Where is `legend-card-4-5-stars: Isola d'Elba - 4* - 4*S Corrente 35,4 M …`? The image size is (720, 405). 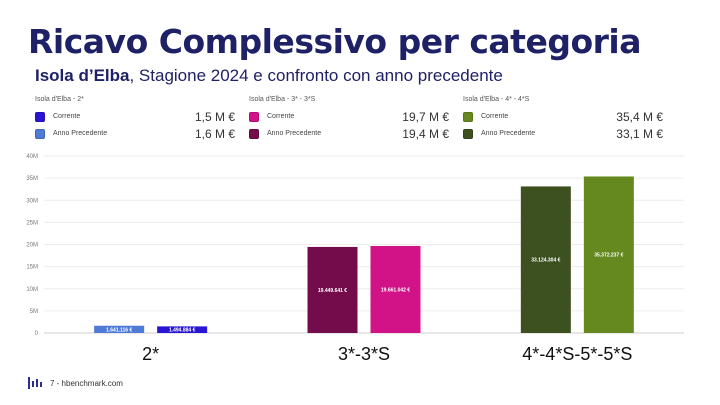 legend-card-4-5-stars: Isola d'Elba - 4* - 4*S Corrente 35,4 M … is located at coordinates (563, 119).